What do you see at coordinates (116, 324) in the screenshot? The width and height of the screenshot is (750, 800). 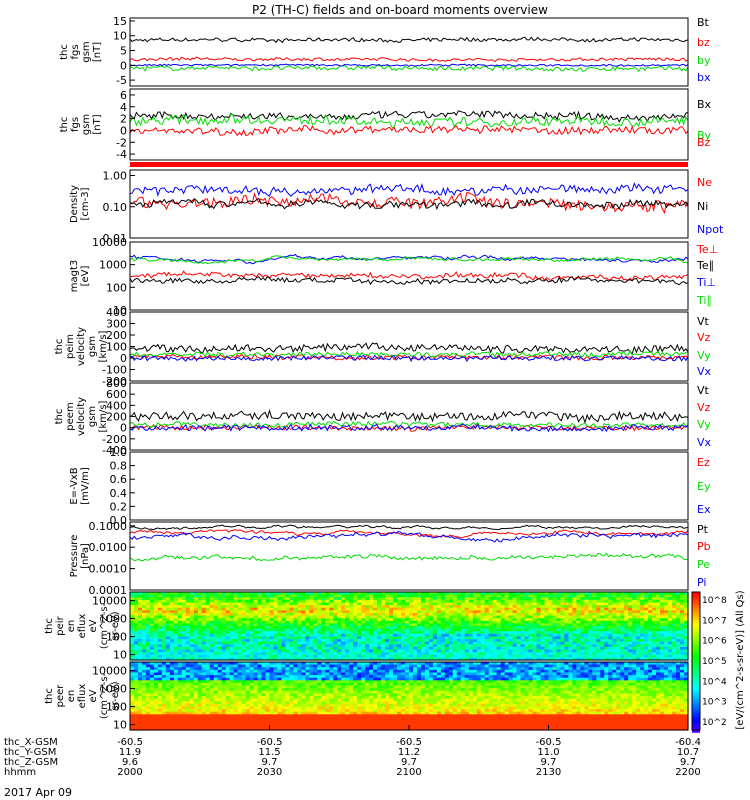 I see `y-tick-label: 300` at bounding box center [116, 324].